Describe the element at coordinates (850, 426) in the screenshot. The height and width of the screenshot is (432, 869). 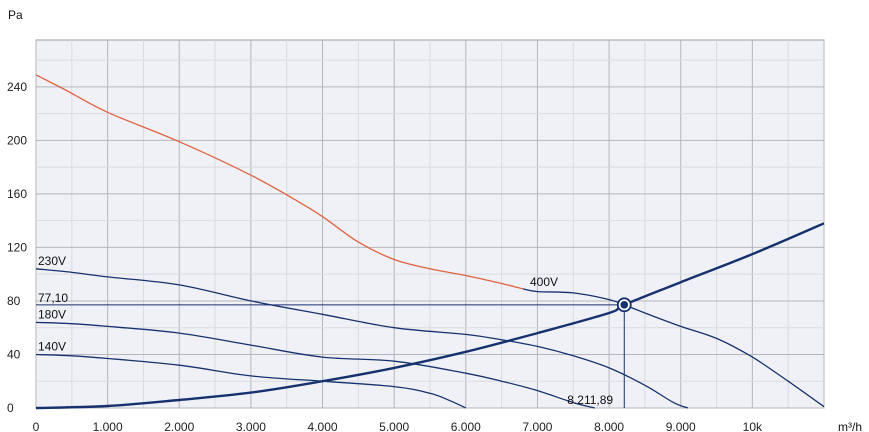
I see `x-axis-label: m³/h` at that location.